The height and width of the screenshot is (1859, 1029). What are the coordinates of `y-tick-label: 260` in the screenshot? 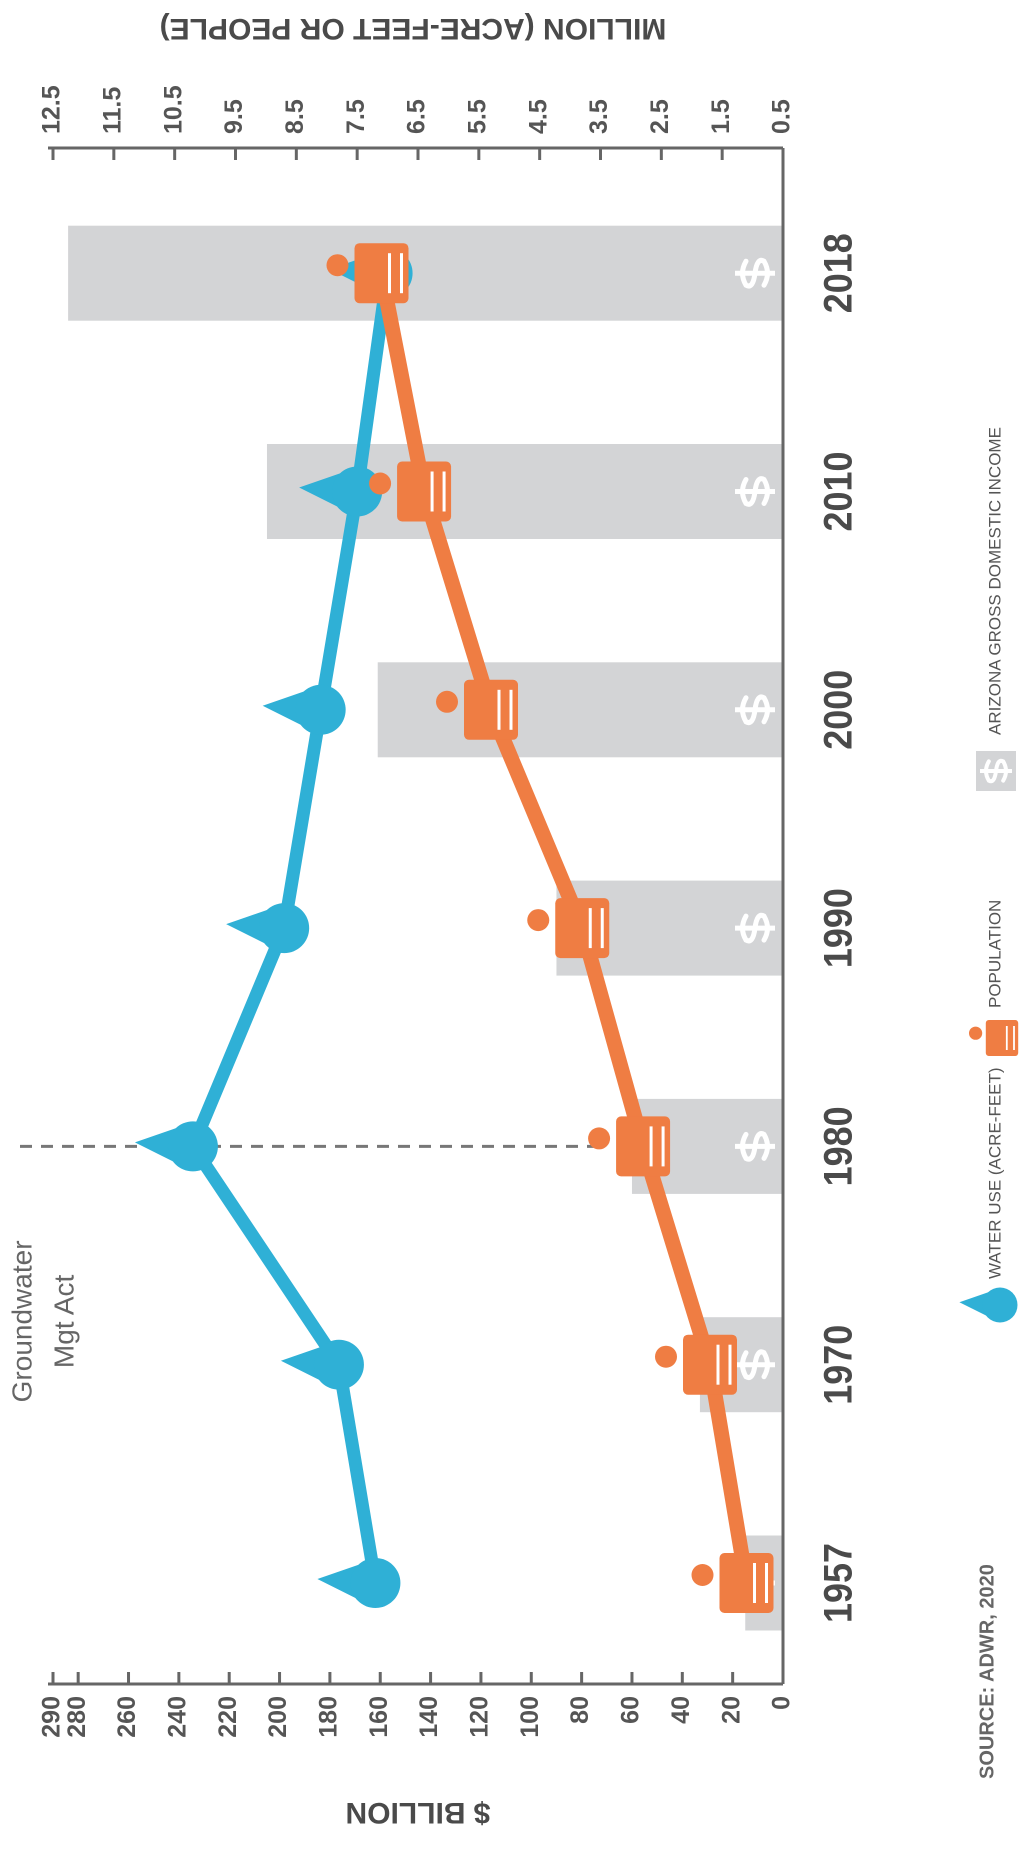 It's located at (127, 1717).